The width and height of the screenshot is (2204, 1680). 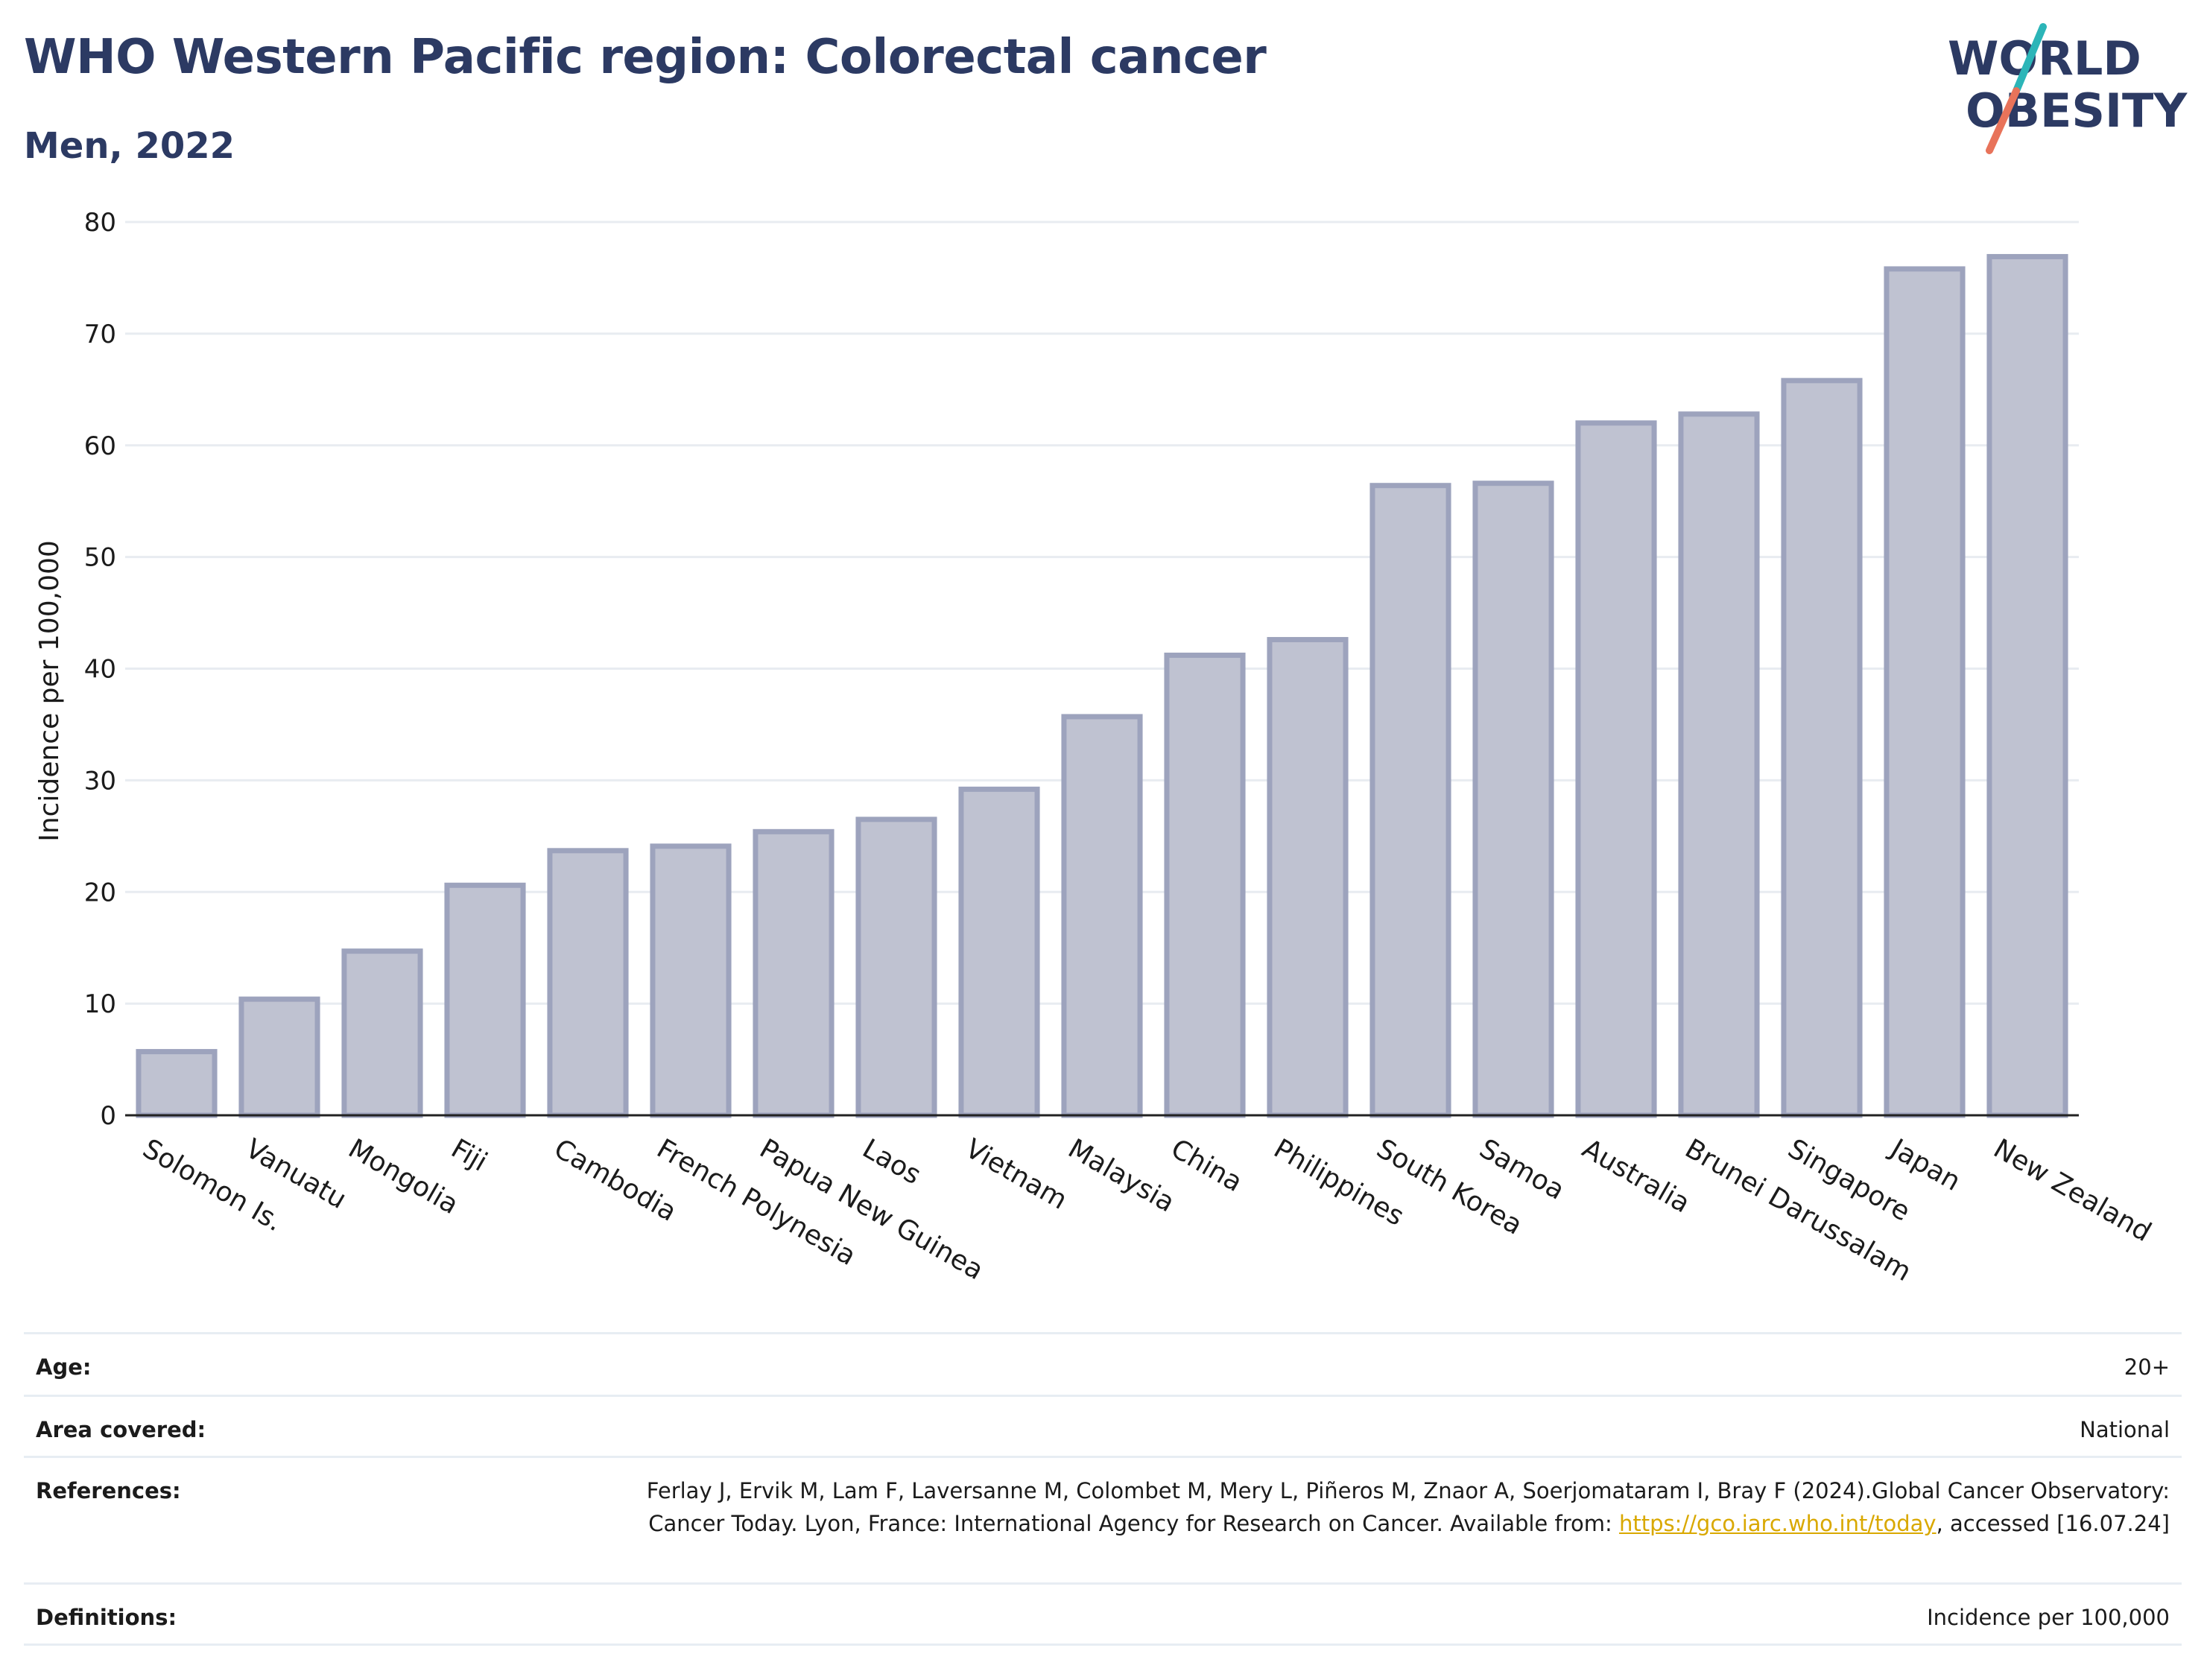 I want to click on y-tick-label: 40, so click(x=100, y=670).